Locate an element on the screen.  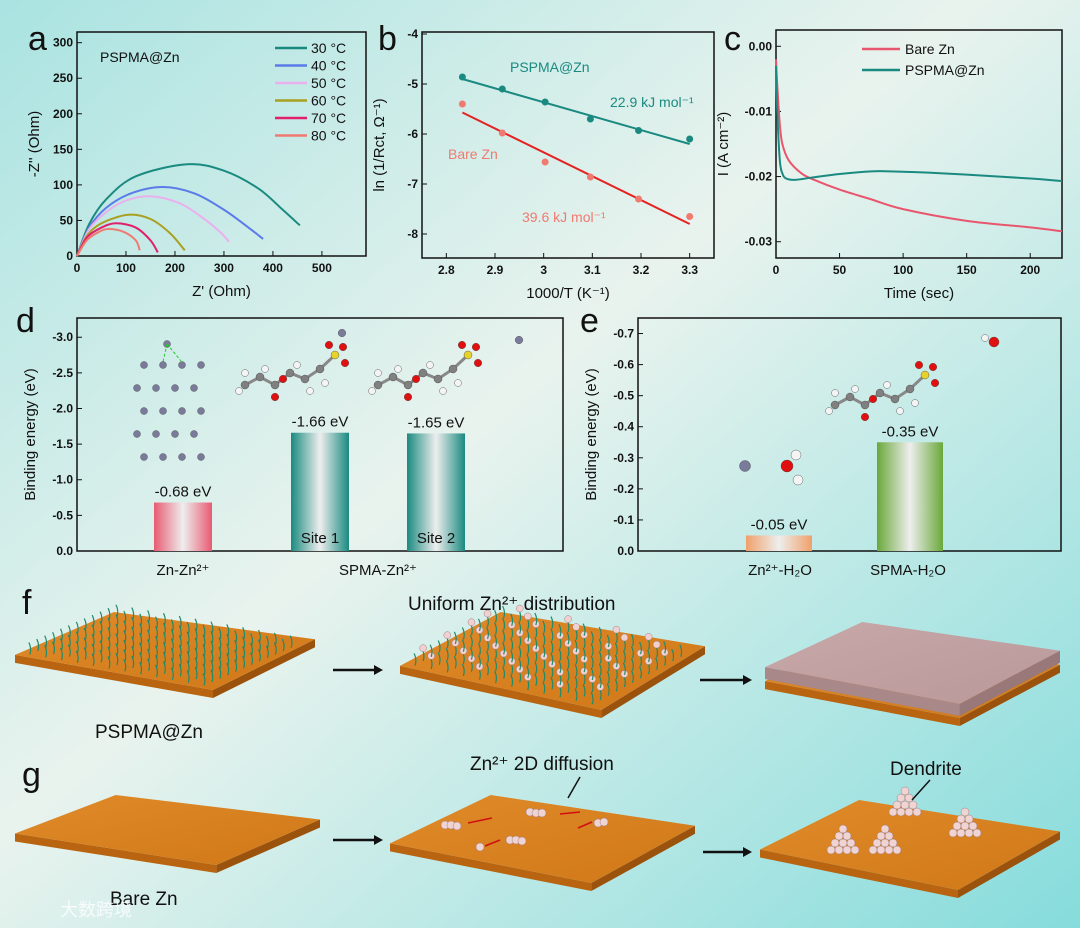
y-tick-label: -0.4 is located at coordinates (623, 427).